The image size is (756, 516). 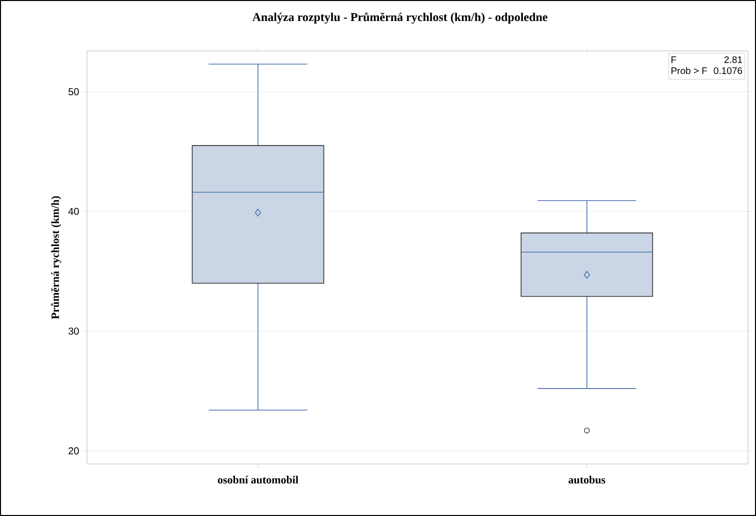 What do you see at coordinates (73, 331) in the screenshot?
I see `y-tick-label: 30` at bounding box center [73, 331].